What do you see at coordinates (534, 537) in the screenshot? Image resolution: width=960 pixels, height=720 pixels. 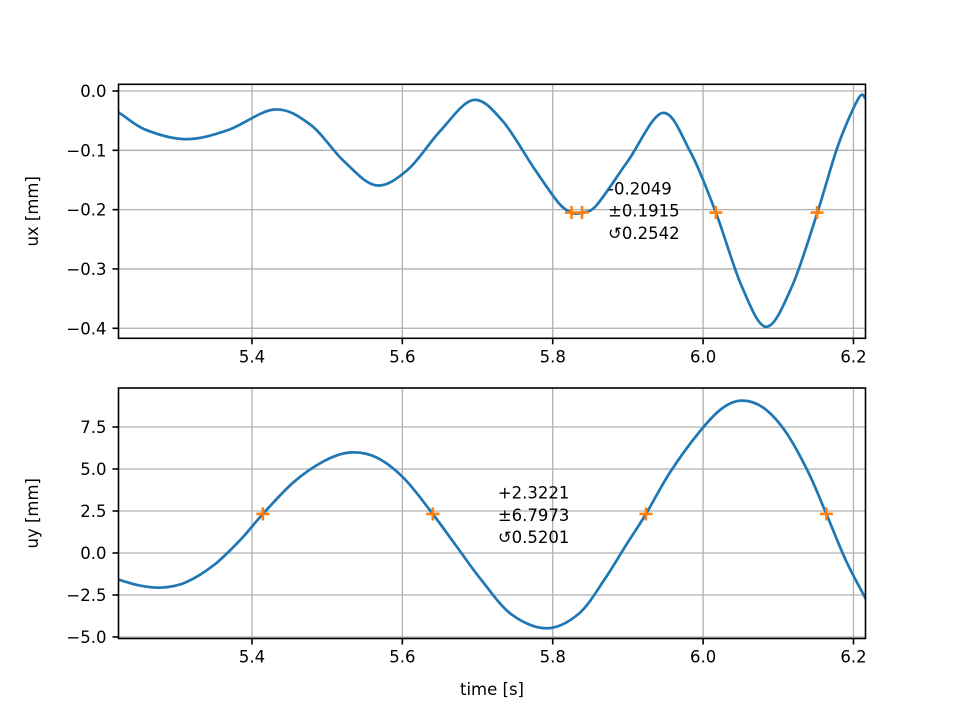 I see `annotation-line: ↺0.5201` at bounding box center [534, 537].